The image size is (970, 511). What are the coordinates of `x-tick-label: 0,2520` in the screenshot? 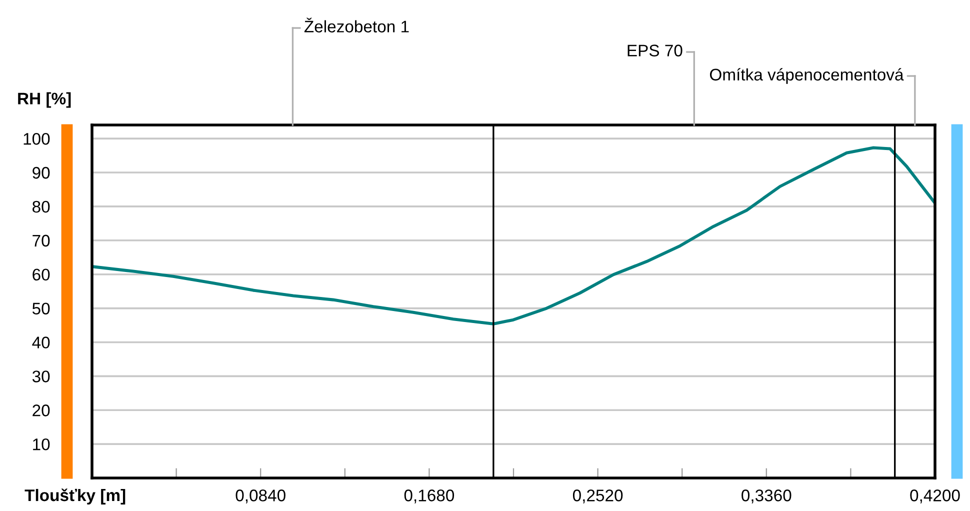 It's located at (597, 497).